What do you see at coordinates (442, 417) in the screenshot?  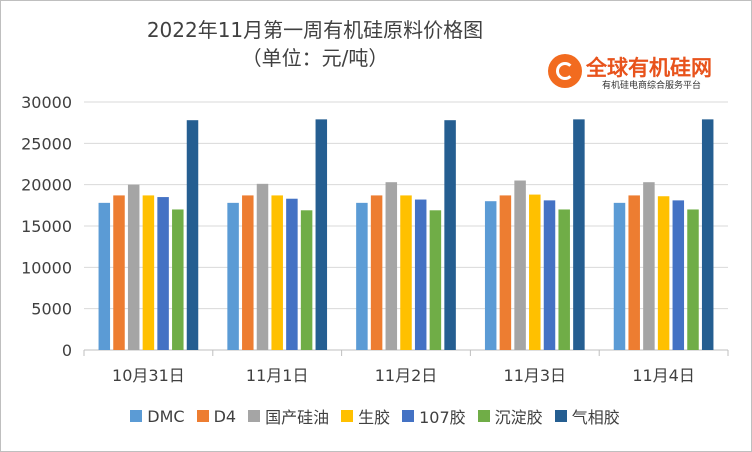 I see `legend-label: 107胶` at bounding box center [442, 417].